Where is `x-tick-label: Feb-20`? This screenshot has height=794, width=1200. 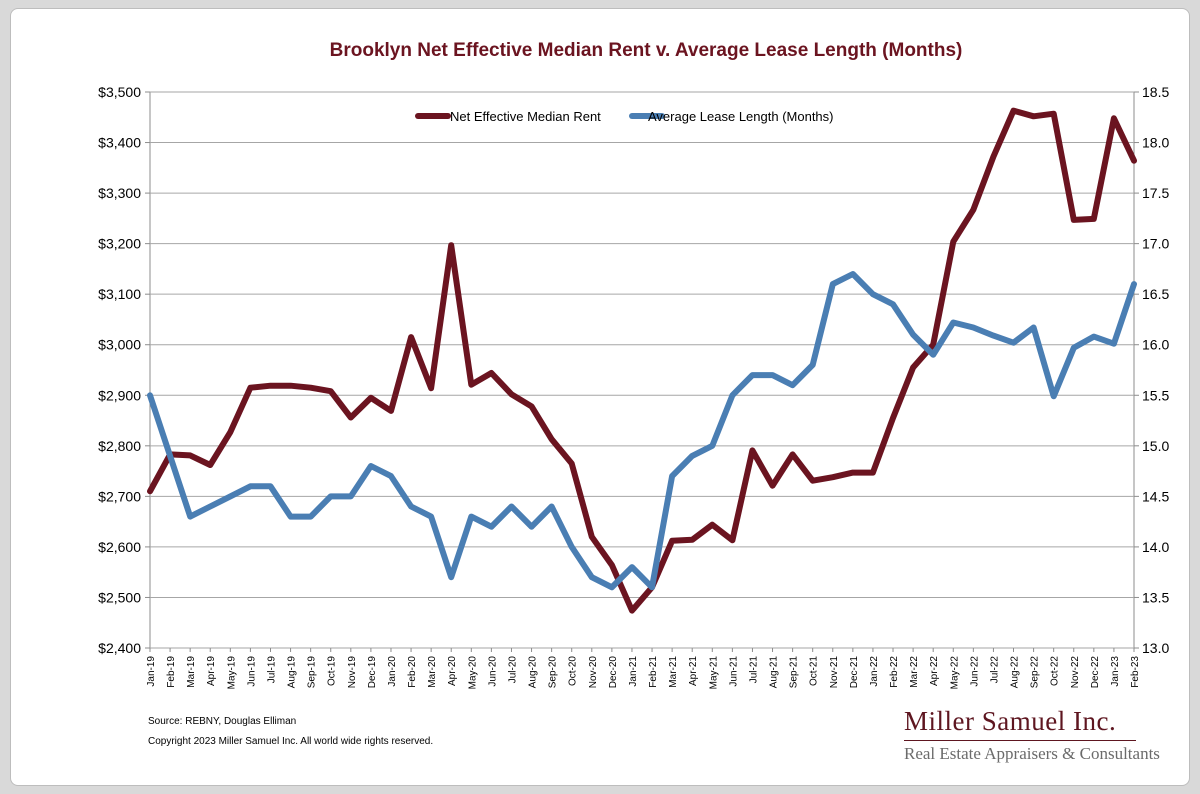 x-tick-label: Feb-20 is located at coordinates (412, 672).